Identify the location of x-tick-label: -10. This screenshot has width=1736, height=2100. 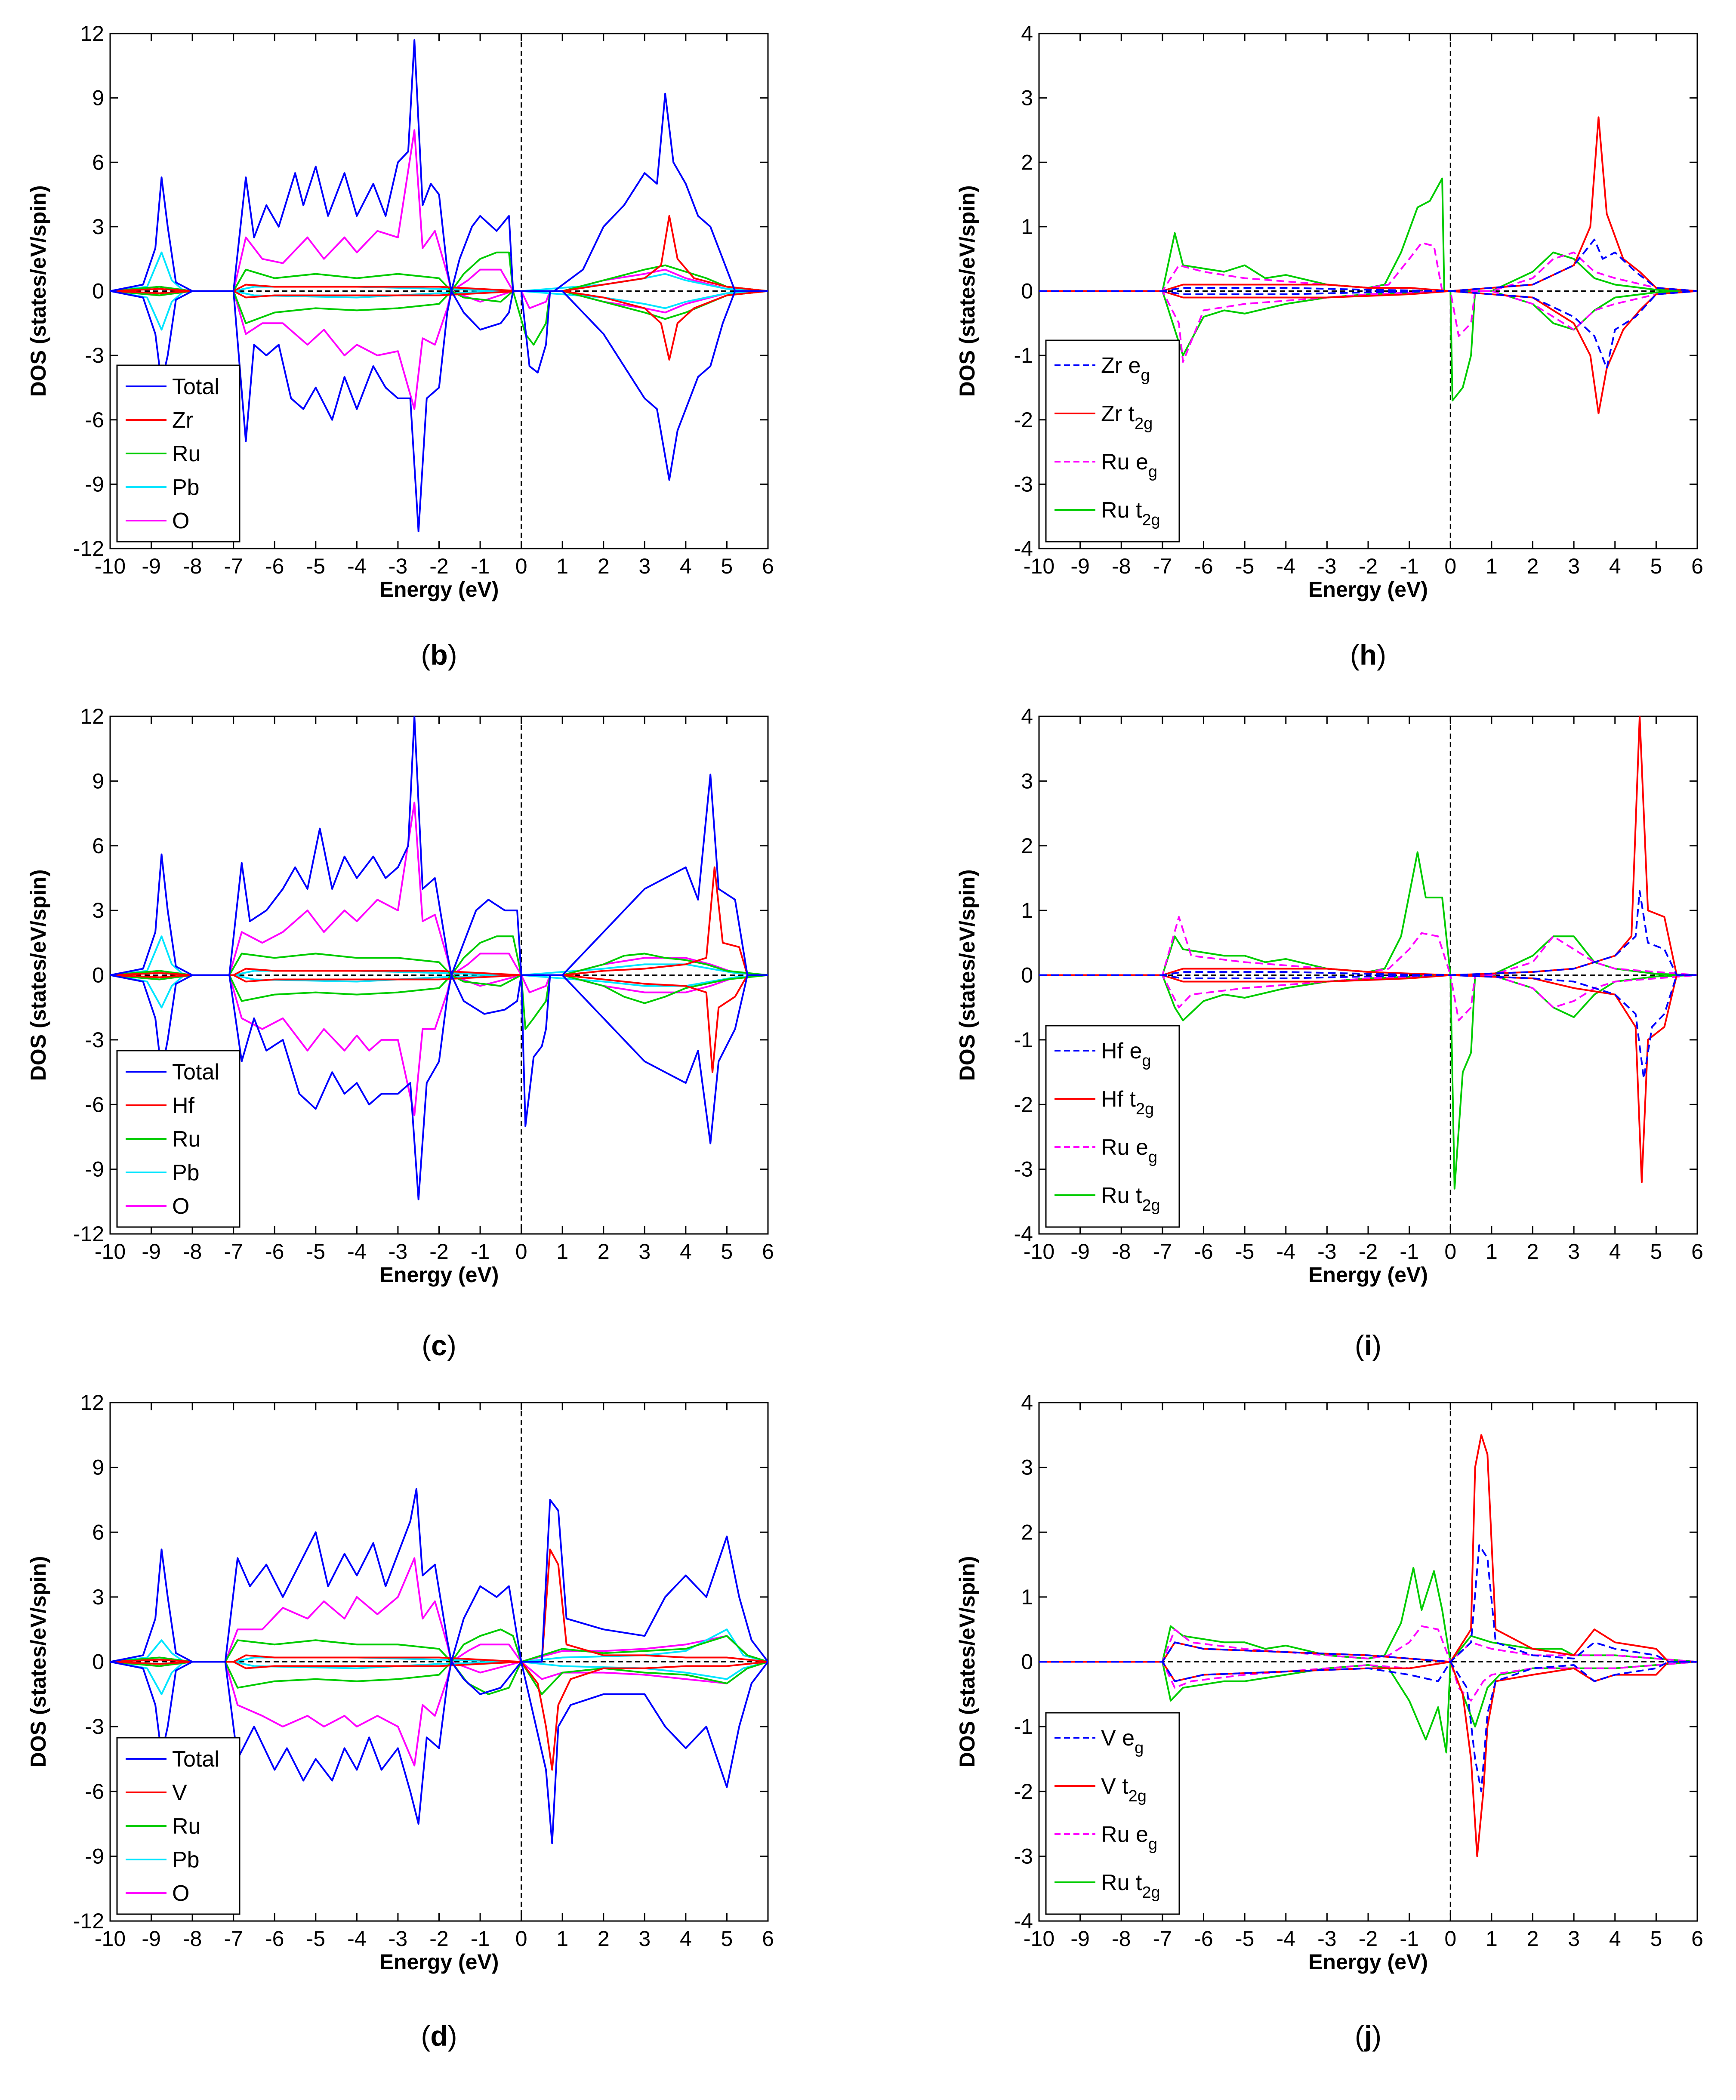
(111, 566).